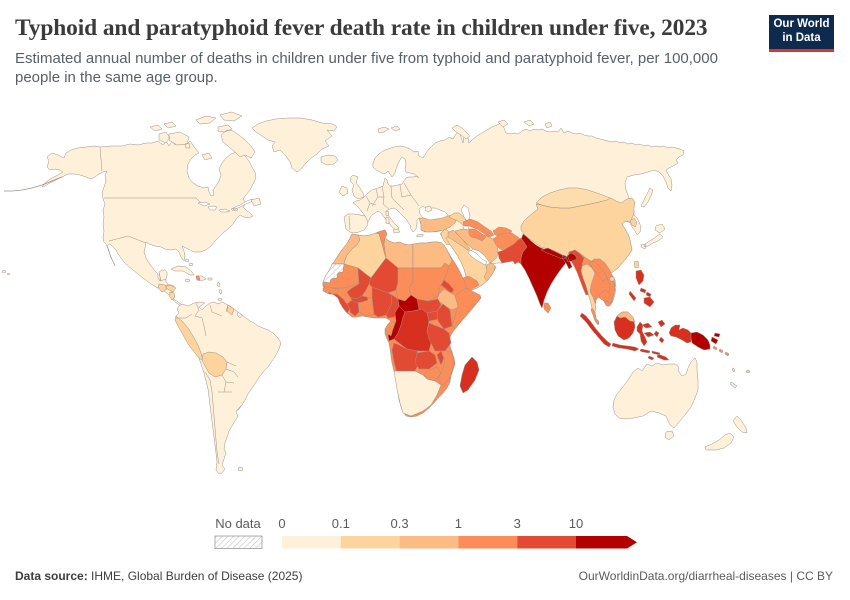 This screenshot has width=850, height=600. What do you see at coordinates (517, 523) in the screenshot?
I see `svg-text: 3` at bounding box center [517, 523].